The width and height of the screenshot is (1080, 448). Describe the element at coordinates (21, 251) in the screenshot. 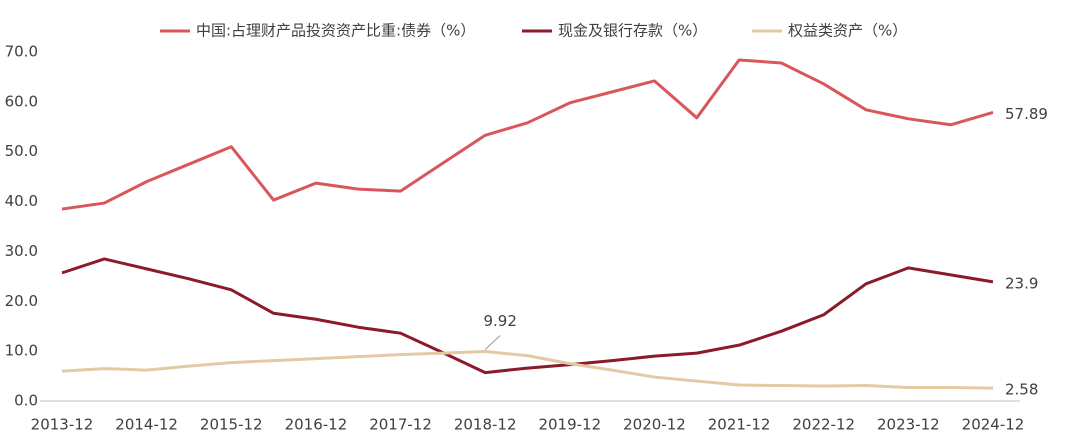

I see `y-tick-label: 30.0` at that location.